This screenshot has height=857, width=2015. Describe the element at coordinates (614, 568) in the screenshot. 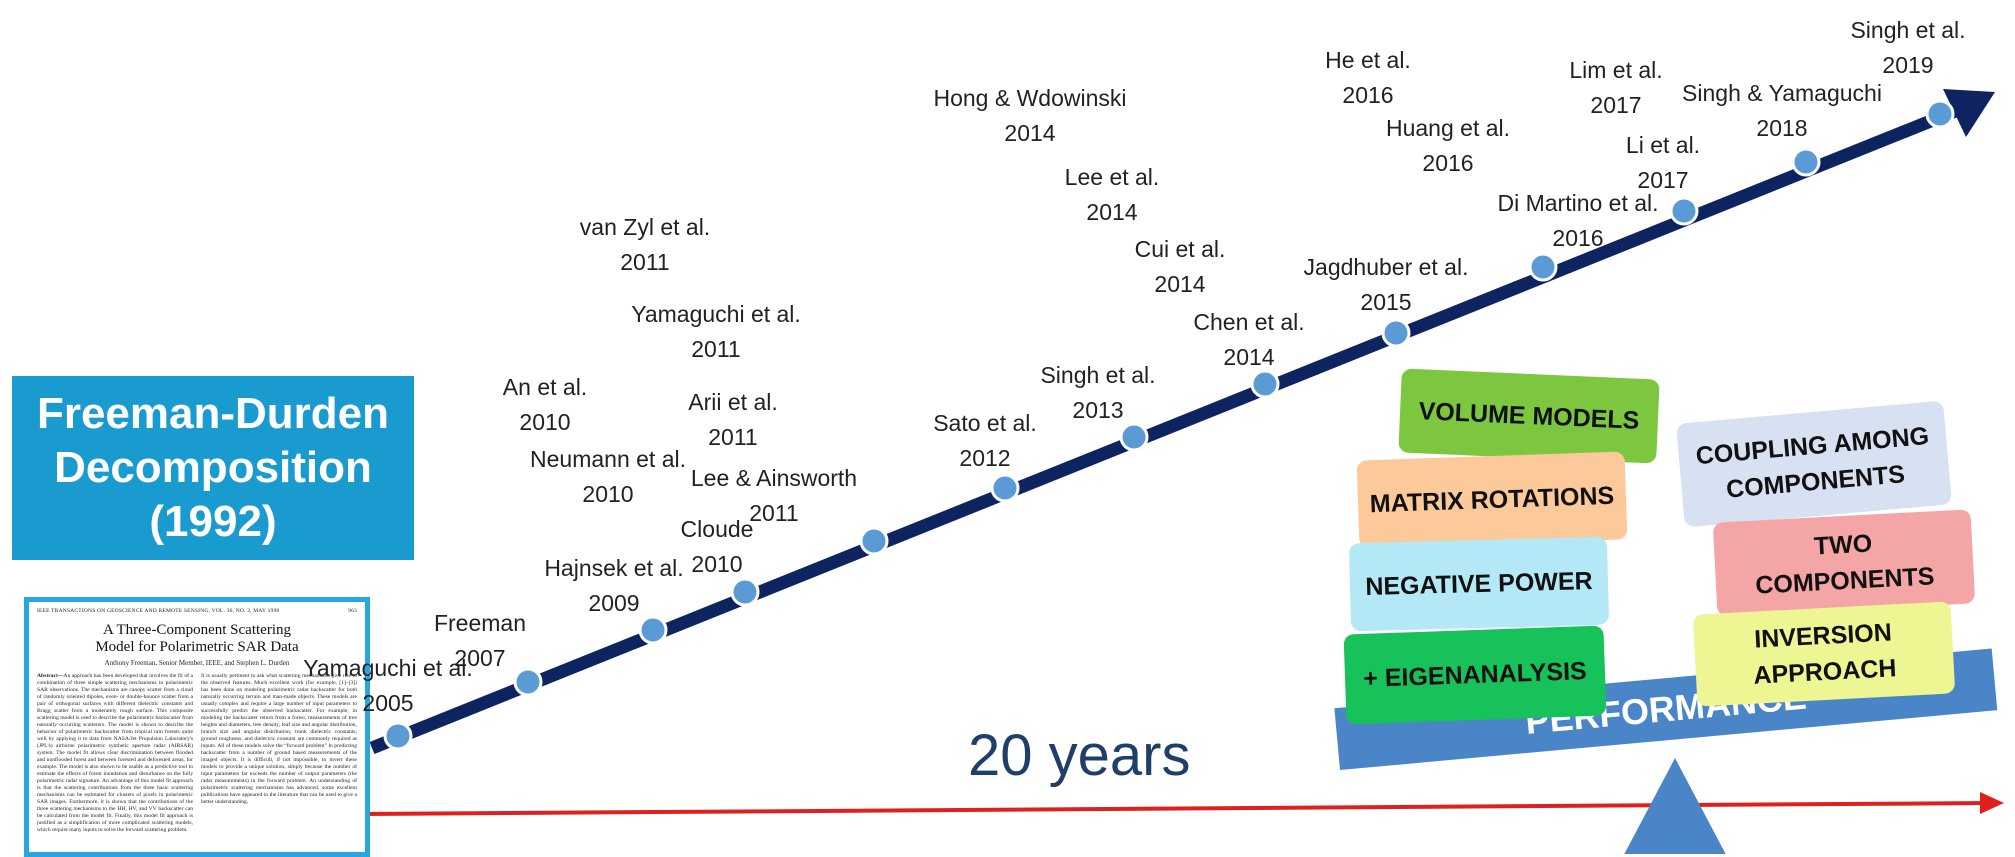

I see `timeline-label-author: Hajnsek et al.` at that location.